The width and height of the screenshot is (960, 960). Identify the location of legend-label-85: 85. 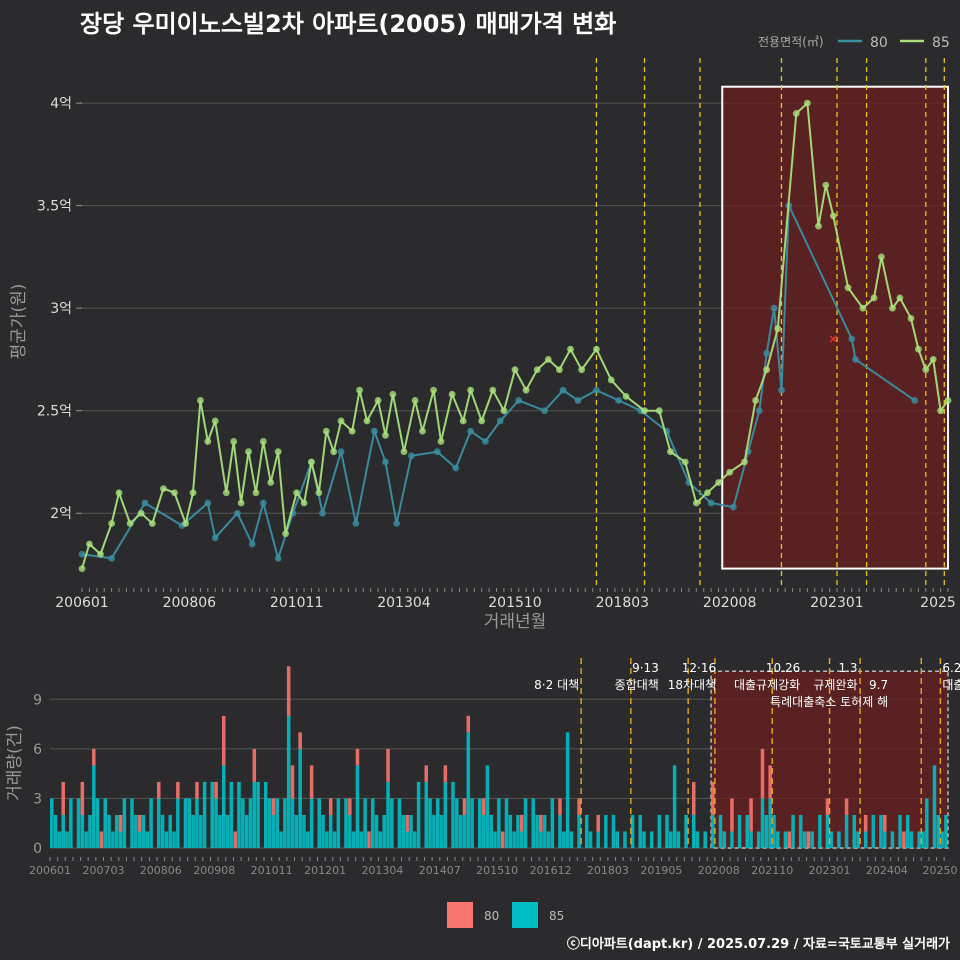
(941, 43).